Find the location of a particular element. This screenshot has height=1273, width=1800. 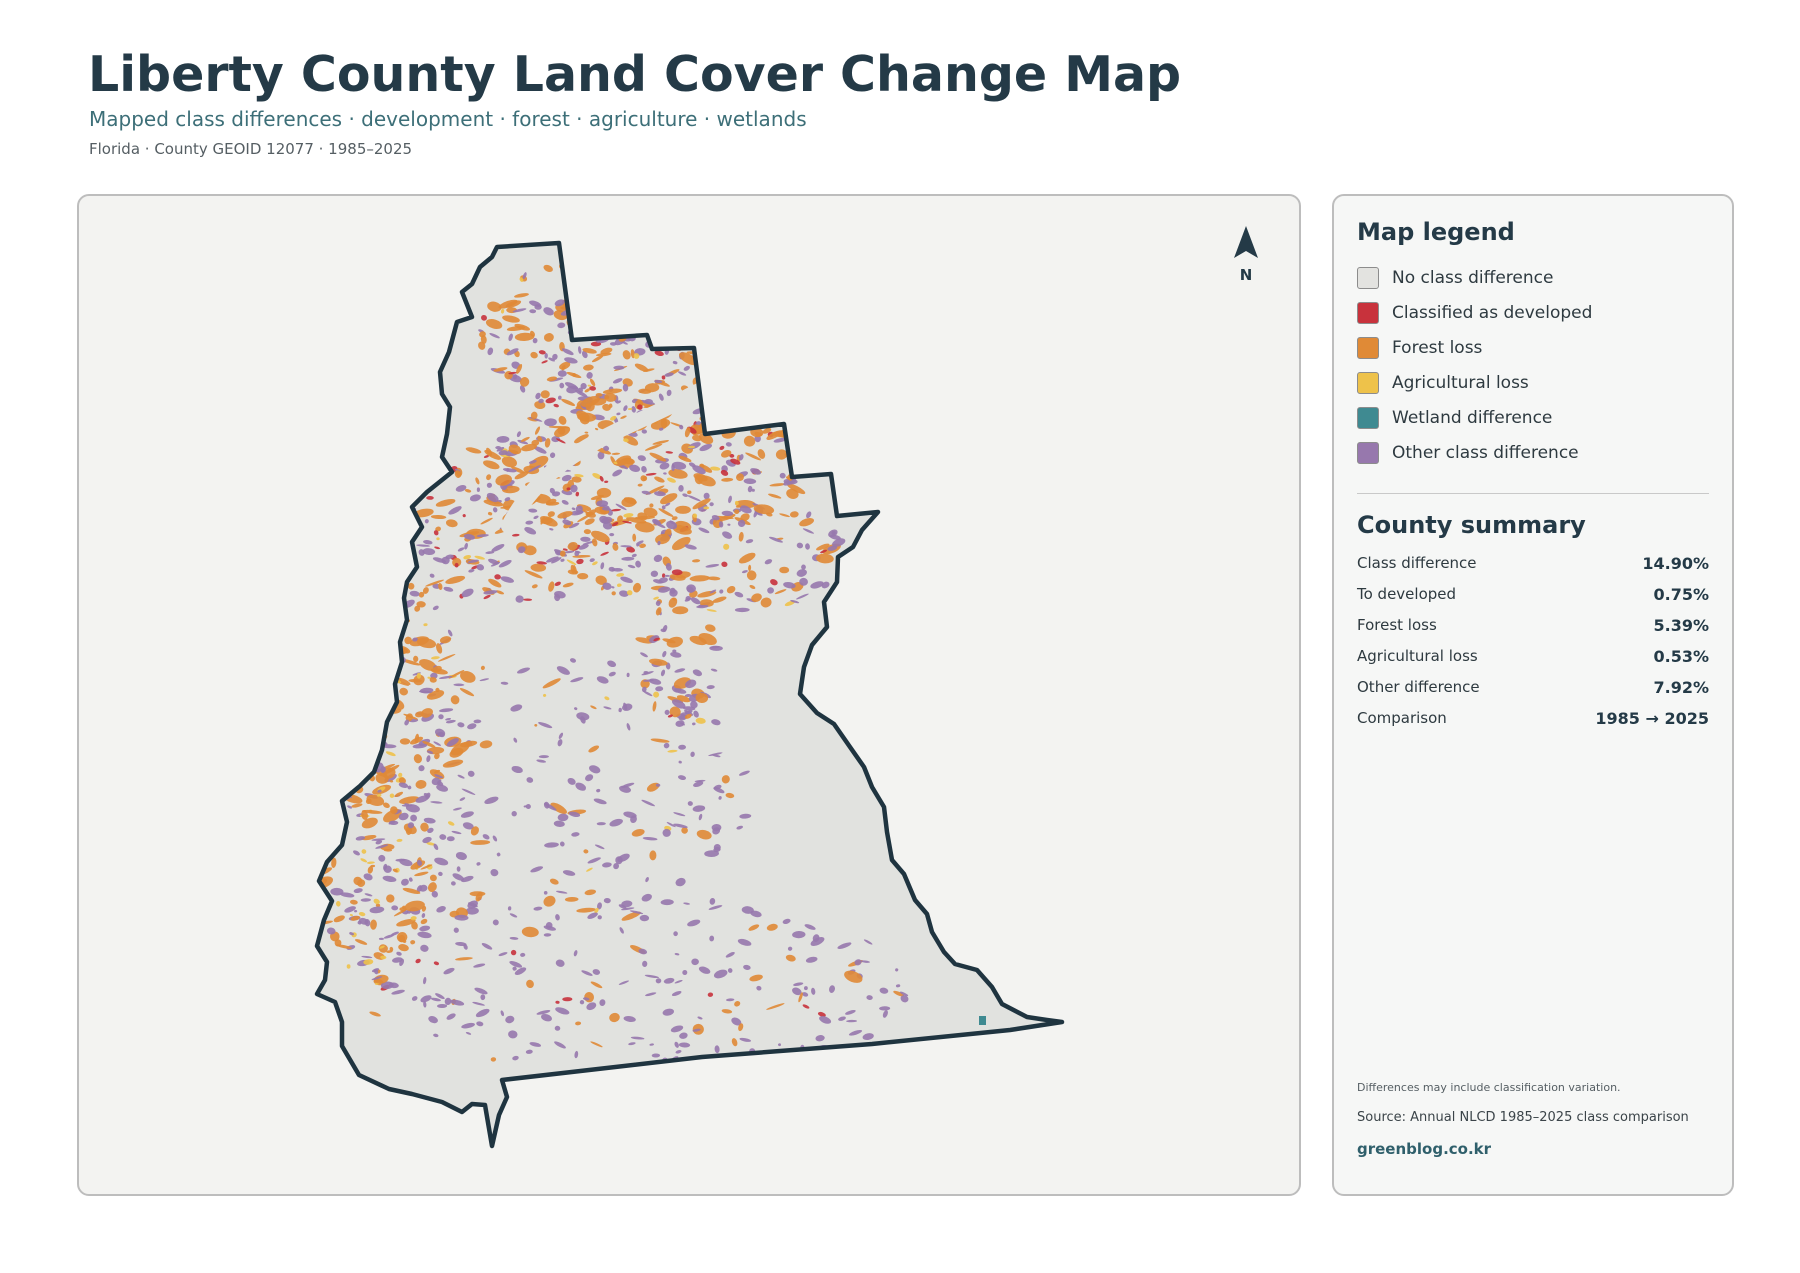

north-arrow-icon: N is located at coordinates (1246, 255).